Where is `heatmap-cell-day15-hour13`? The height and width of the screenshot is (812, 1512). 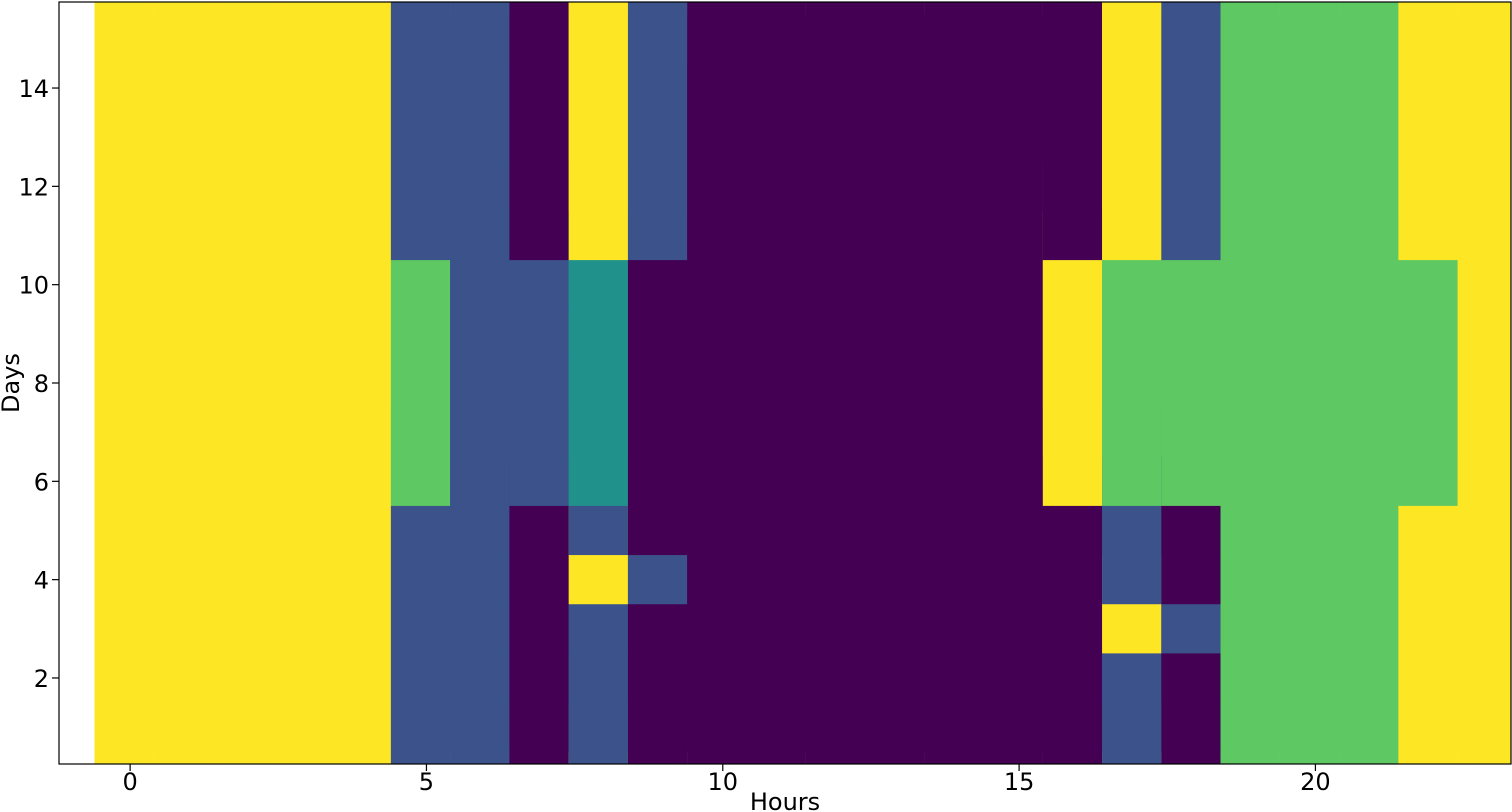
heatmap-cell-day15-hour13 is located at coordinates (895, 82).